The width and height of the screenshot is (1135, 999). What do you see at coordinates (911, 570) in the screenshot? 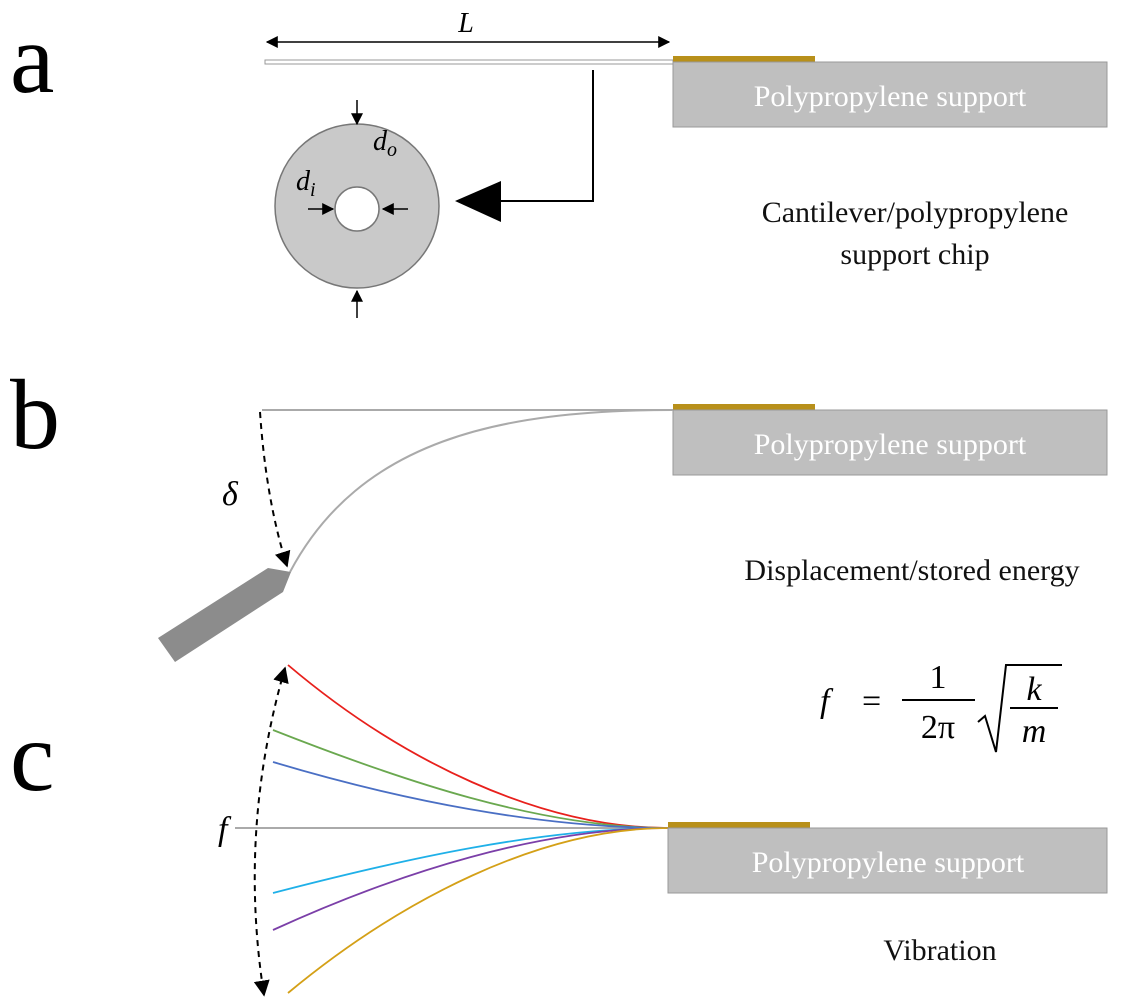
I see `caption: Displacement/stored energy` at bounding box center [911, 570].